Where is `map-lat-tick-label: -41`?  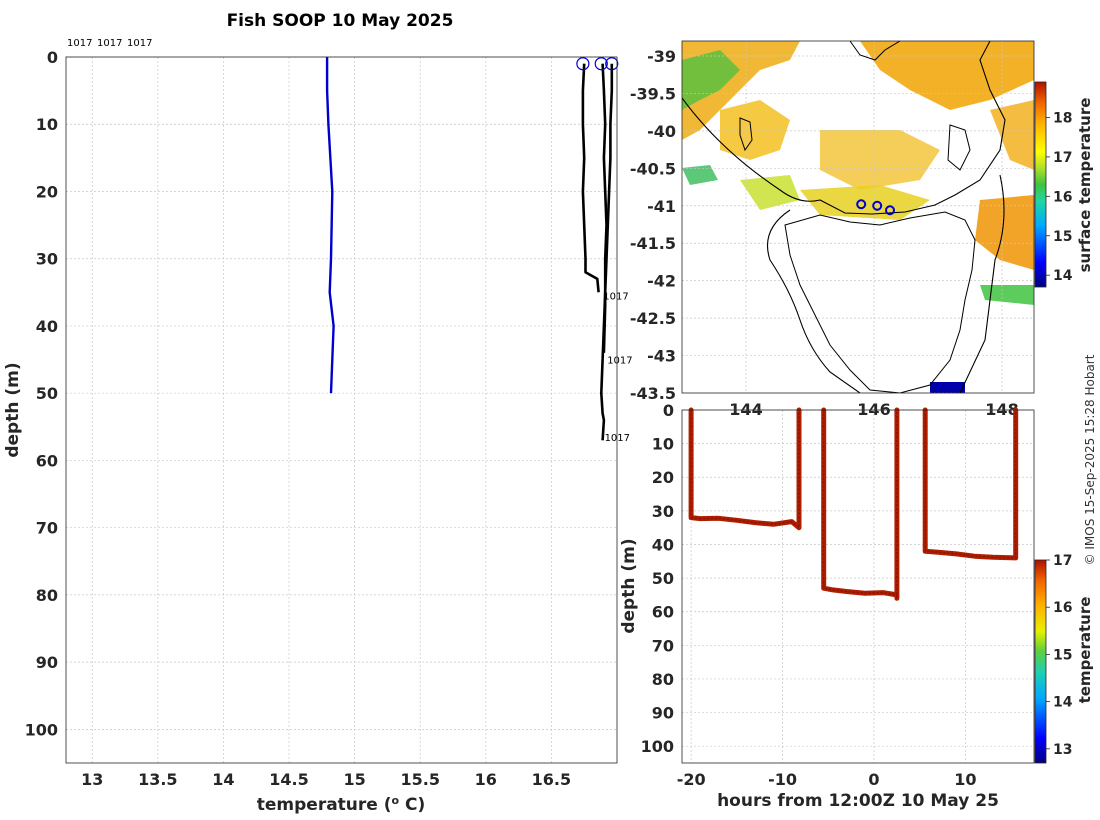 map-lat-tick-label: -41 is located at coordinates (661, 206).